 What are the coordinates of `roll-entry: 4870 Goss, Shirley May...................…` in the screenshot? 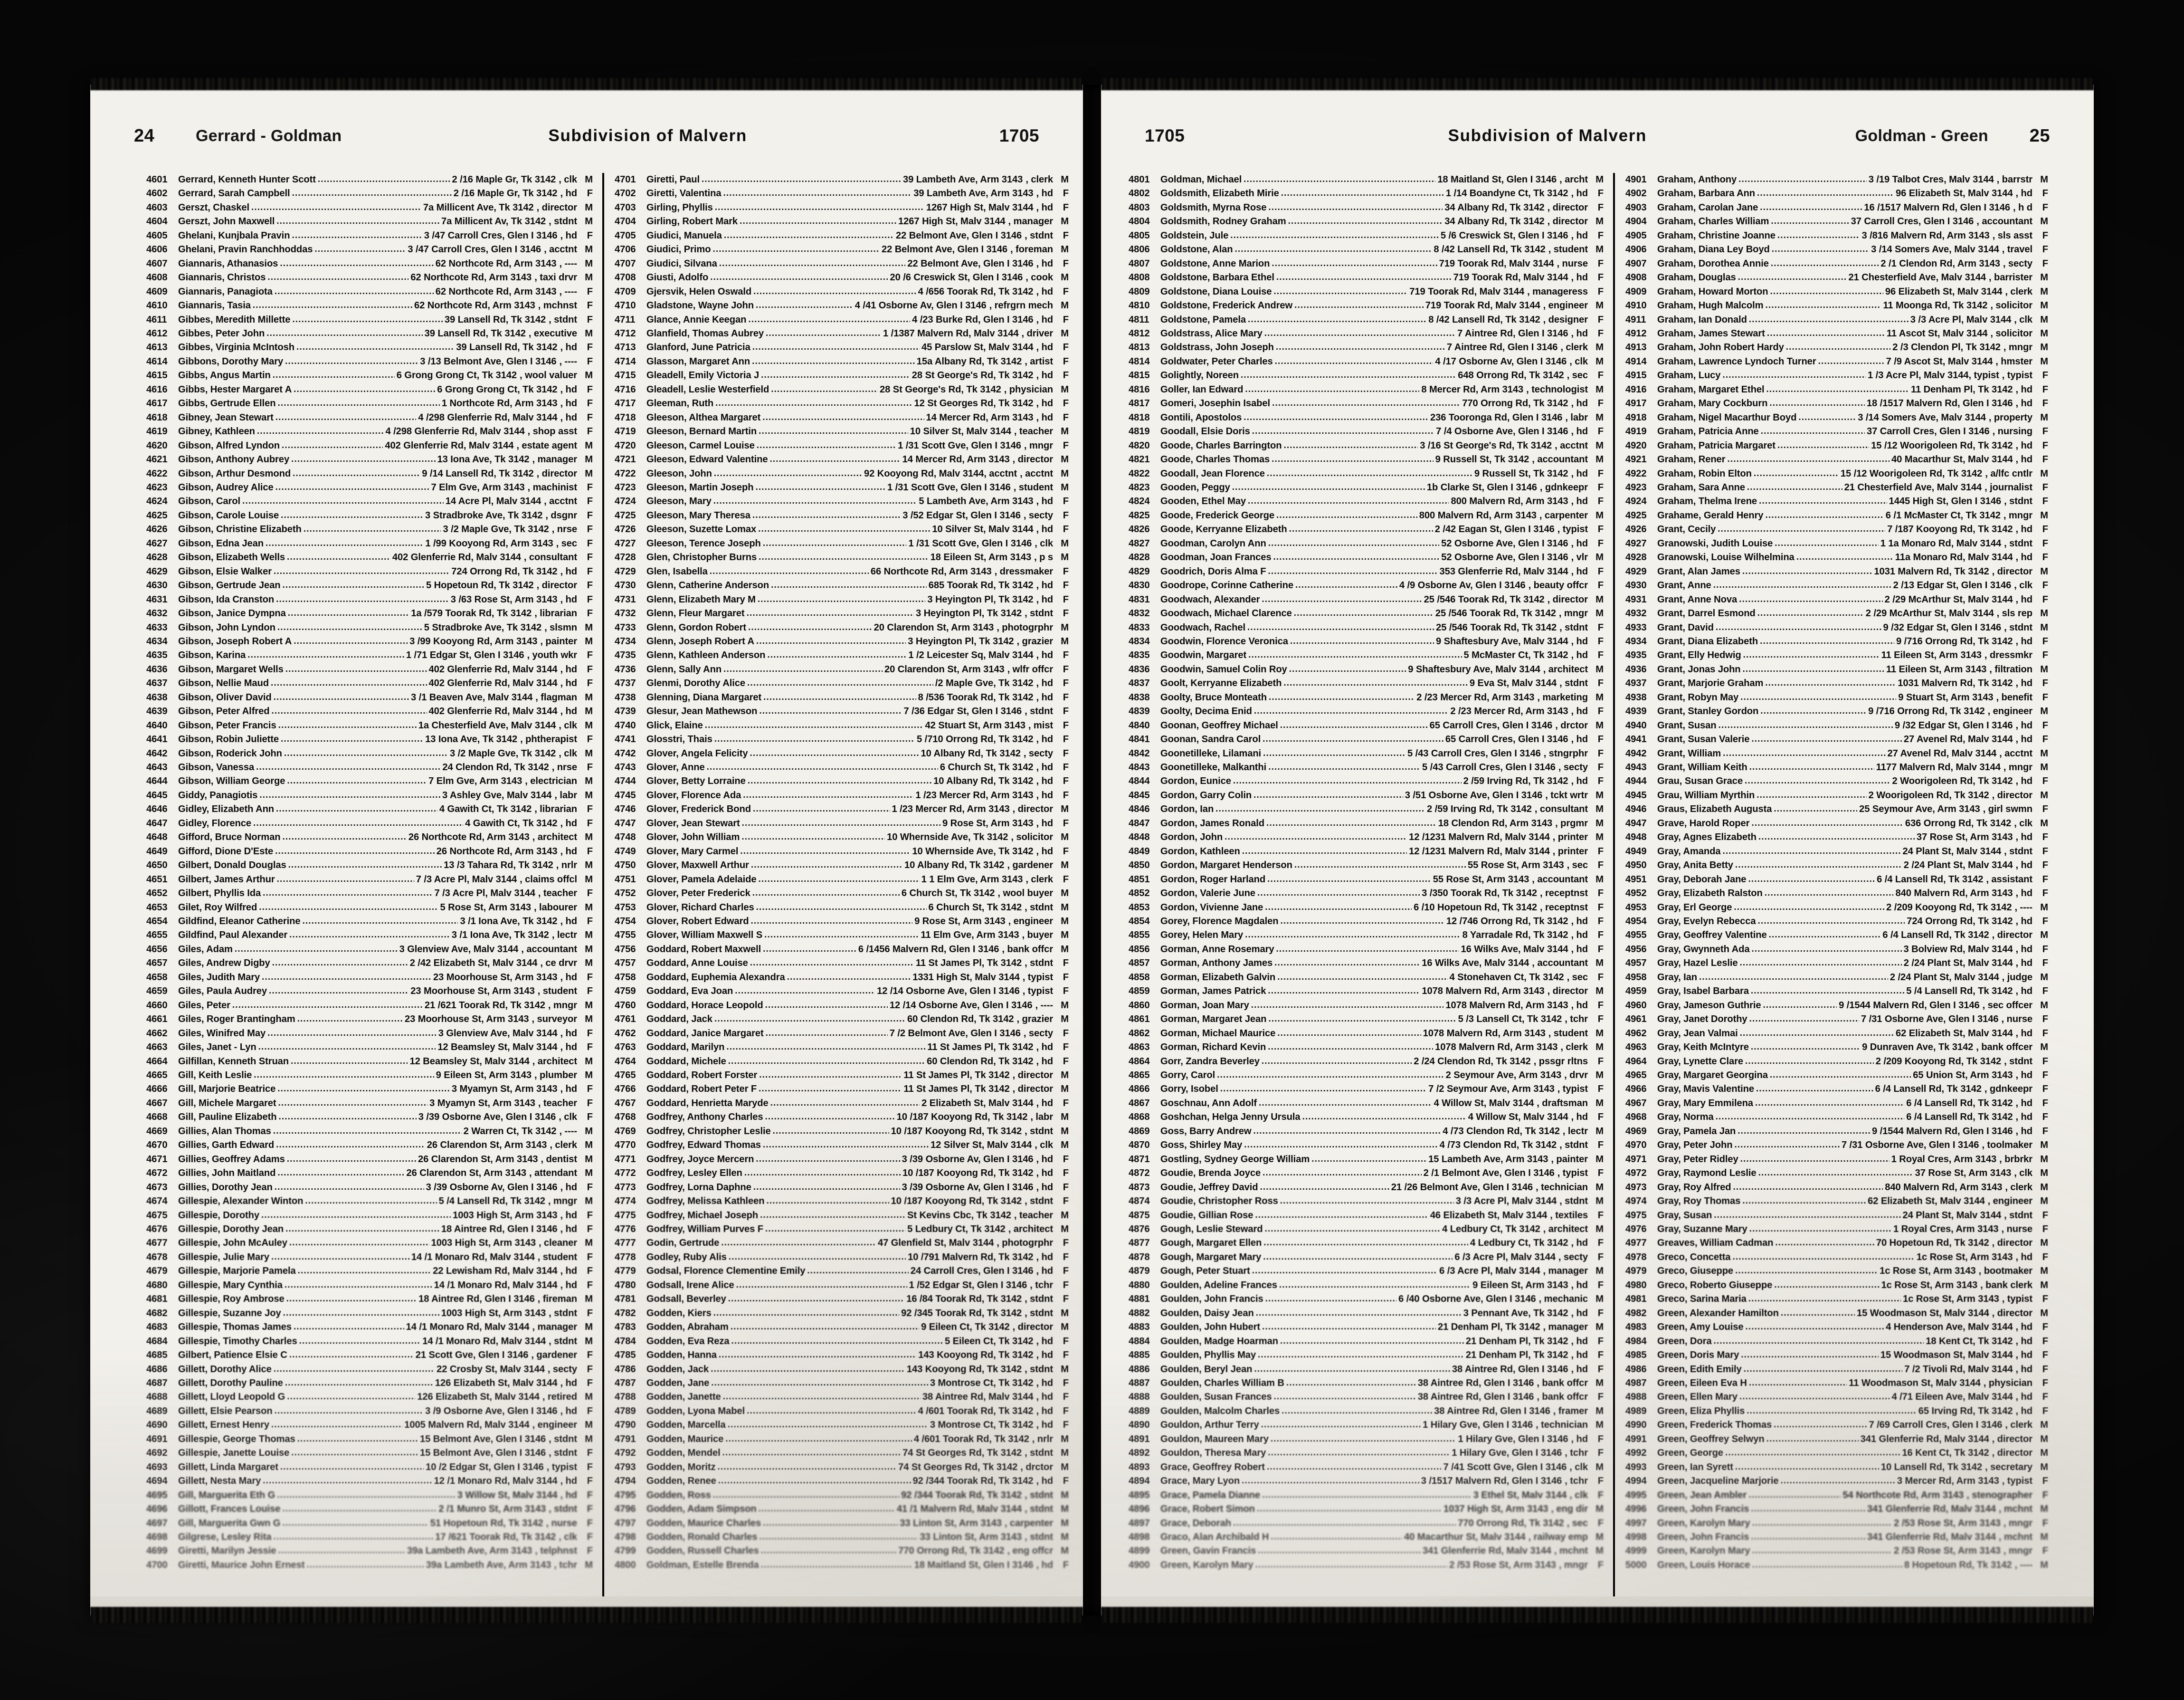 It's located at (1366, 1145).